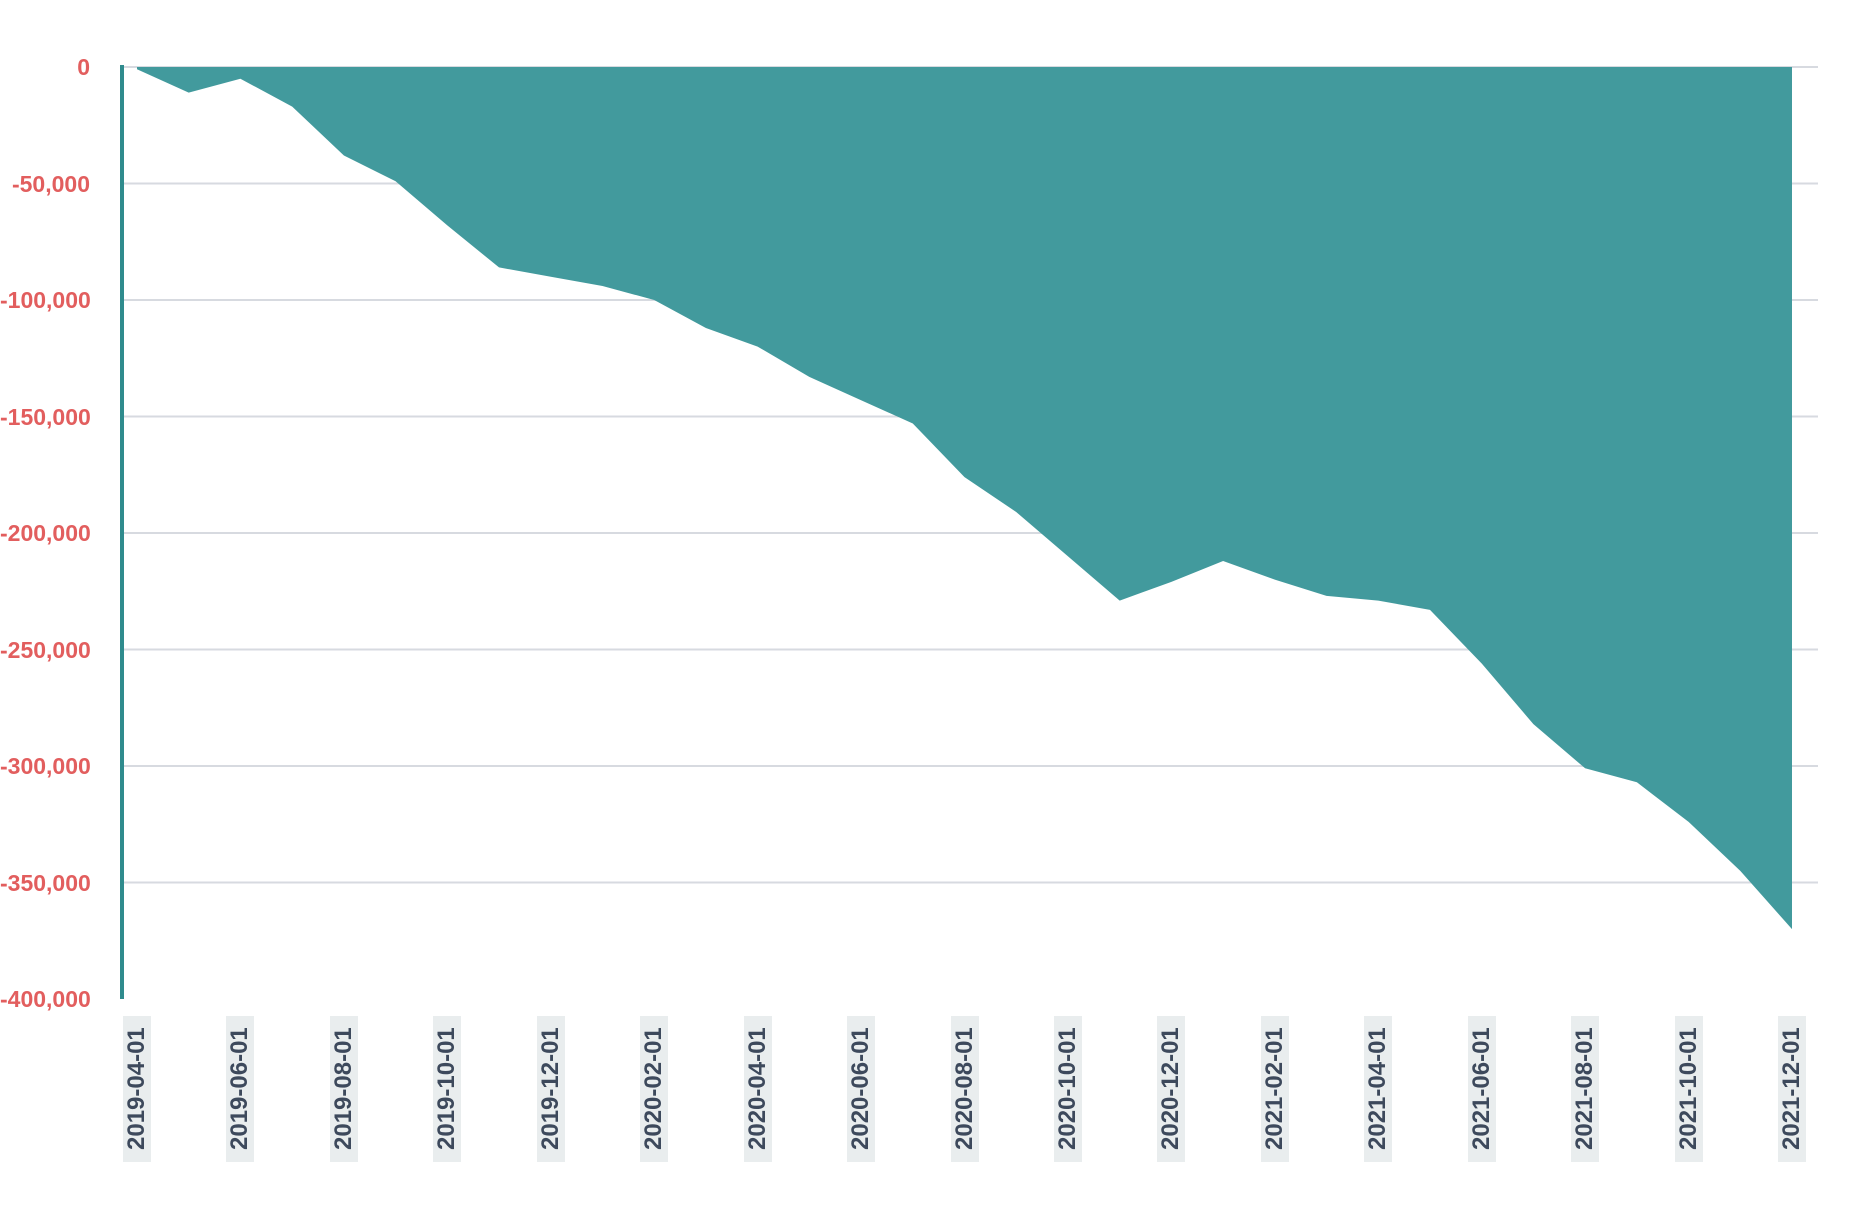 The image size is (1852, 1218). Describe the element at coordinates (45, 533) in the screenshot. I see `y-axis-tick-label: -200,000` at that location.